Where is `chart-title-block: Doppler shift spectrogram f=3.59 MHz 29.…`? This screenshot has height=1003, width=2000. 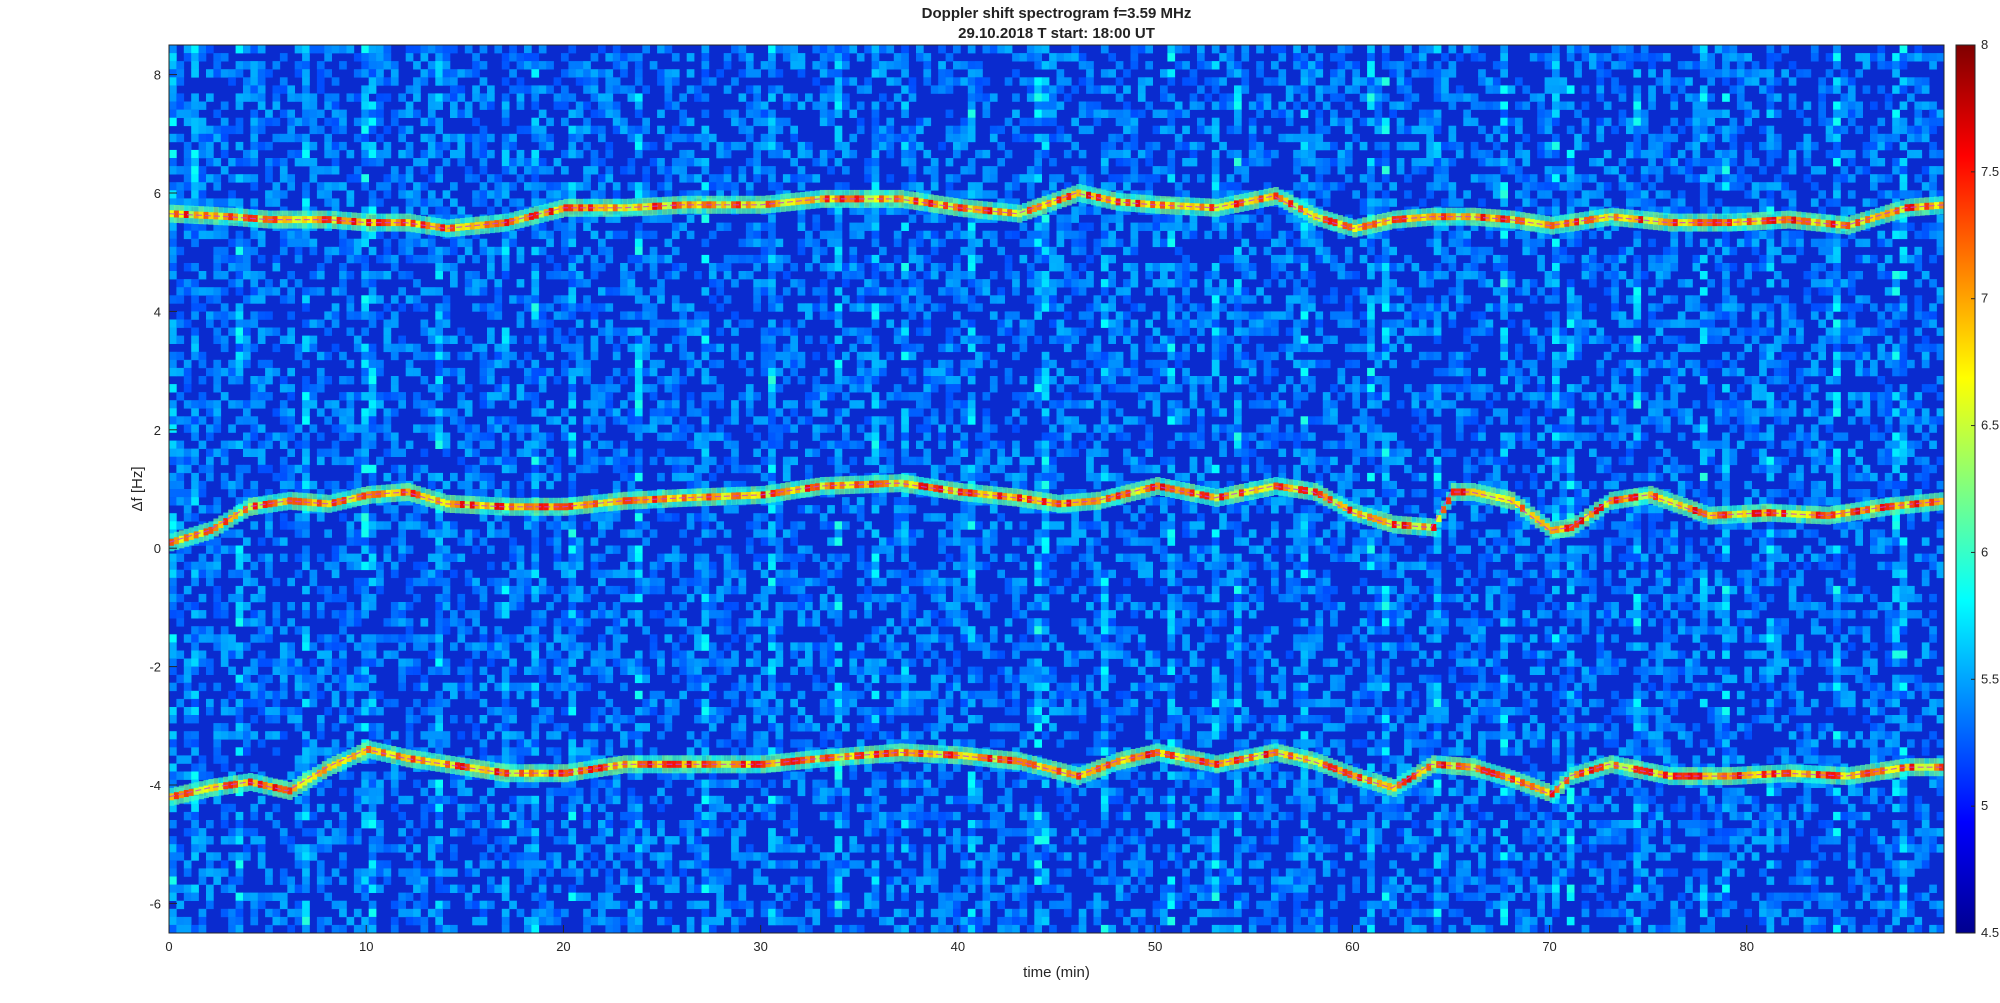
chart-title-block: Doppler shift spectrogram f=3.59 MHz 29.… is located at coordinates (1056, 24).